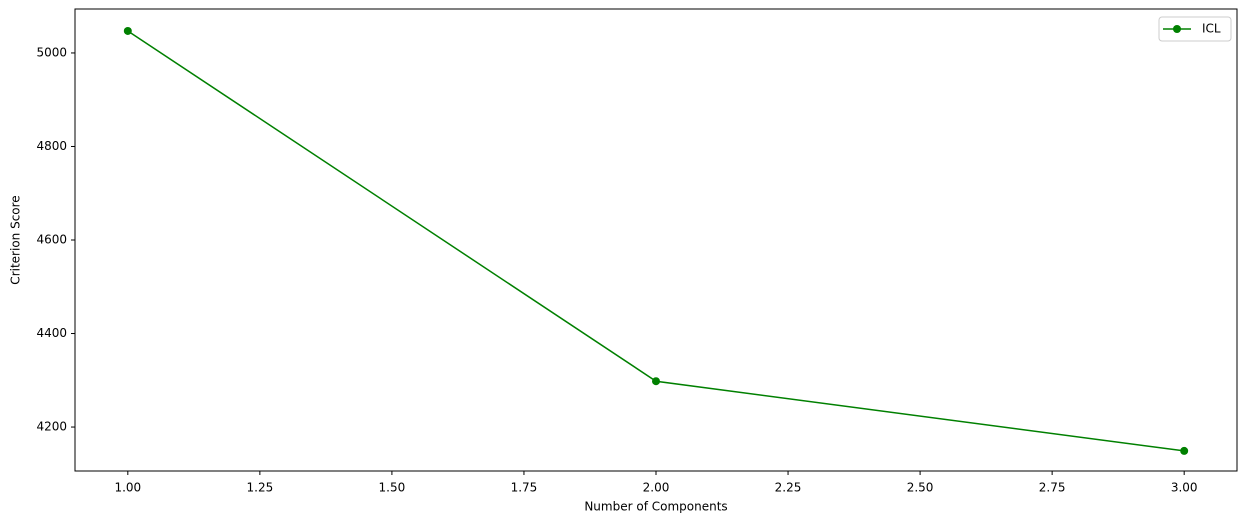  What do you see at coordinates (788, 488) in the screenshot?
I see `x-tick-label: 2.25` at bounding box center [788, 488].